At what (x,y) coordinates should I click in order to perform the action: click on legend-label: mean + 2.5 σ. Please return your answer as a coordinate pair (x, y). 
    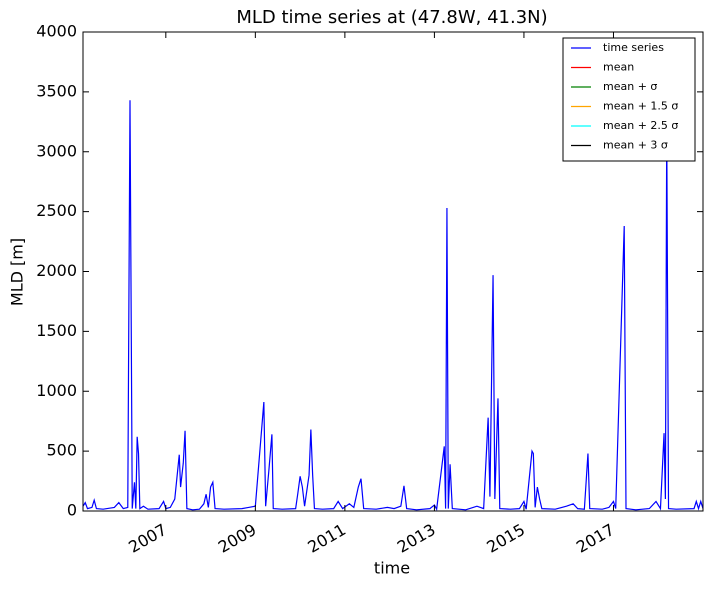
    Looking at the image, I should click on (640, 125).